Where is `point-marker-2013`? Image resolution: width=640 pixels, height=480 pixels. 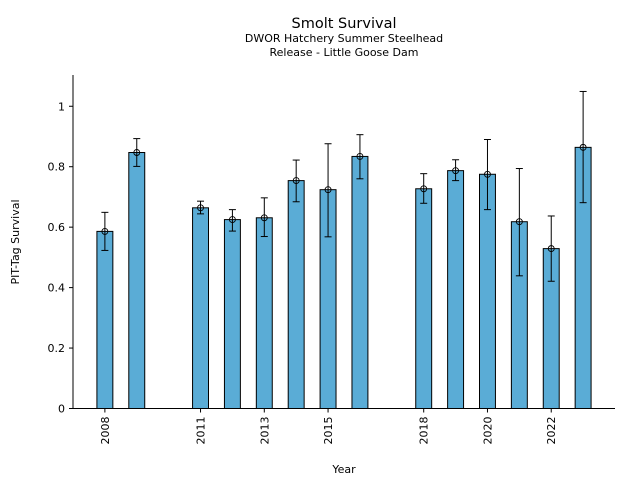 point-marker-2013 is located at coordinates (264, 218).